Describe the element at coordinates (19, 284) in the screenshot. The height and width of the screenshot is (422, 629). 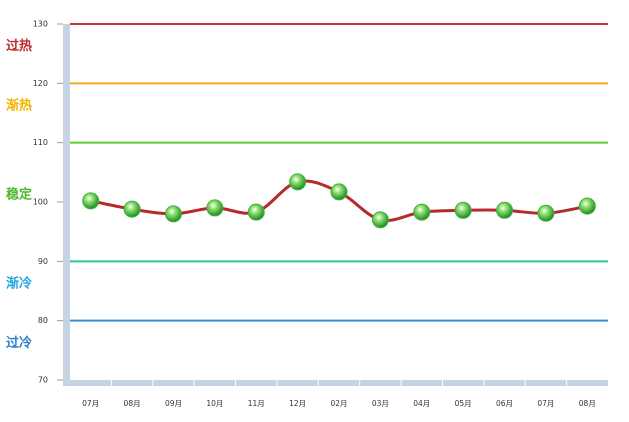
I see `zone-label: 渐冷` at that location.